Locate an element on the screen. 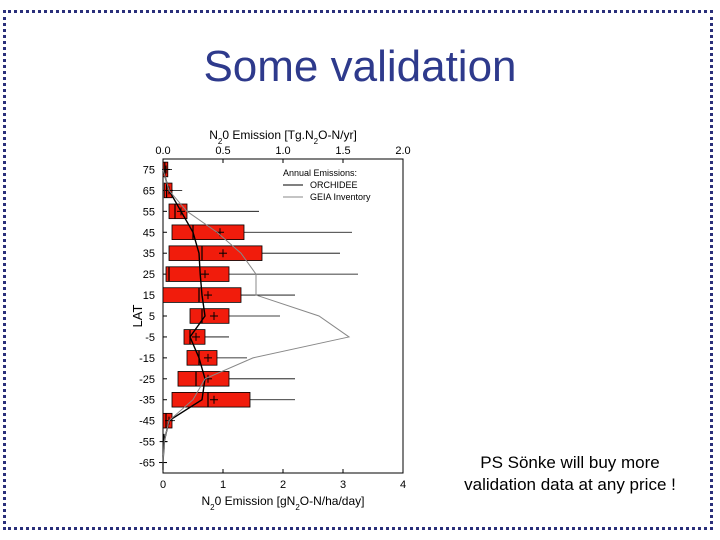 The height and width of the screenshot is (540, 720). slide-title: Some validation is located at coordinates (360, 66).